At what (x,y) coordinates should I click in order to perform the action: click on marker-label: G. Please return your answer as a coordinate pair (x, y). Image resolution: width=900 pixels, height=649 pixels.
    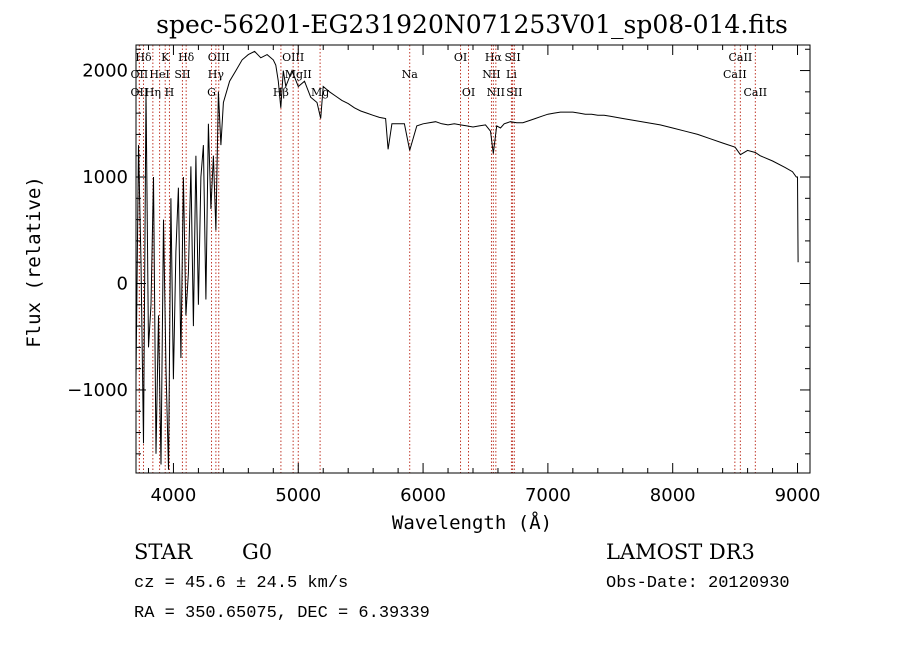
    Looking at the image, I should click on (211, 92).